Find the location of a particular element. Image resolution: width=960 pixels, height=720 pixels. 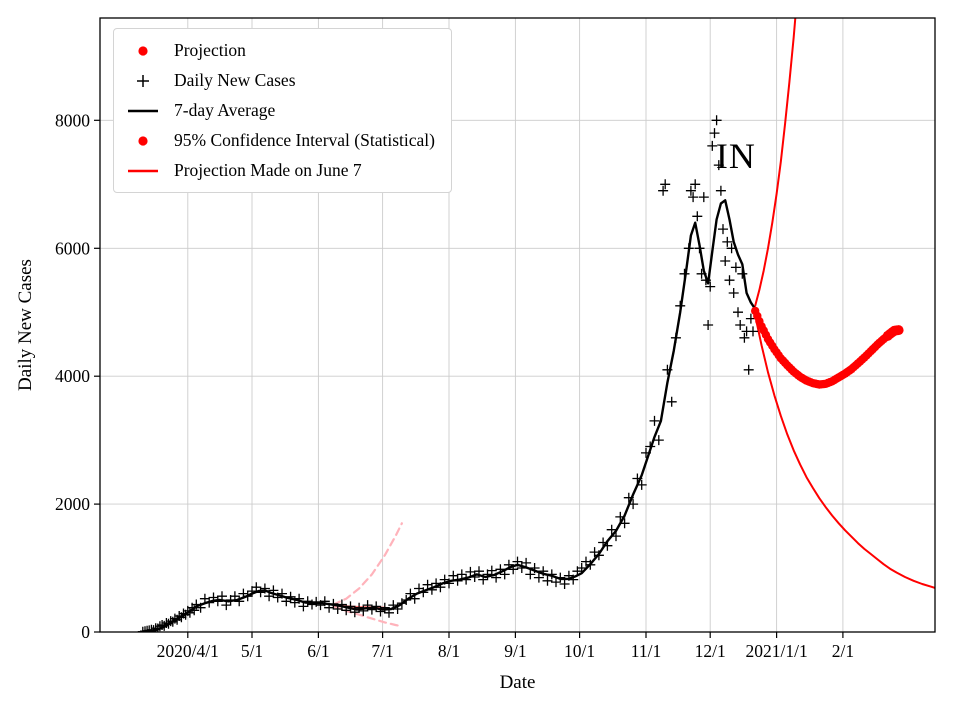

svg-text: 6000 is located at coordinates (72, 248).